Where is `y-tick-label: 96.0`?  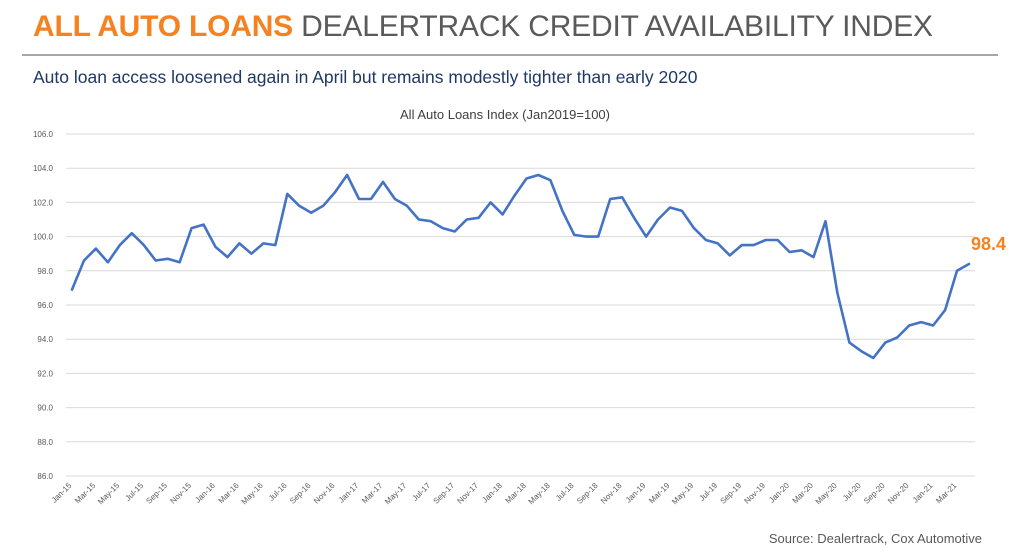 y-tick-label: 96.0 is located at coordinates (45, 305).